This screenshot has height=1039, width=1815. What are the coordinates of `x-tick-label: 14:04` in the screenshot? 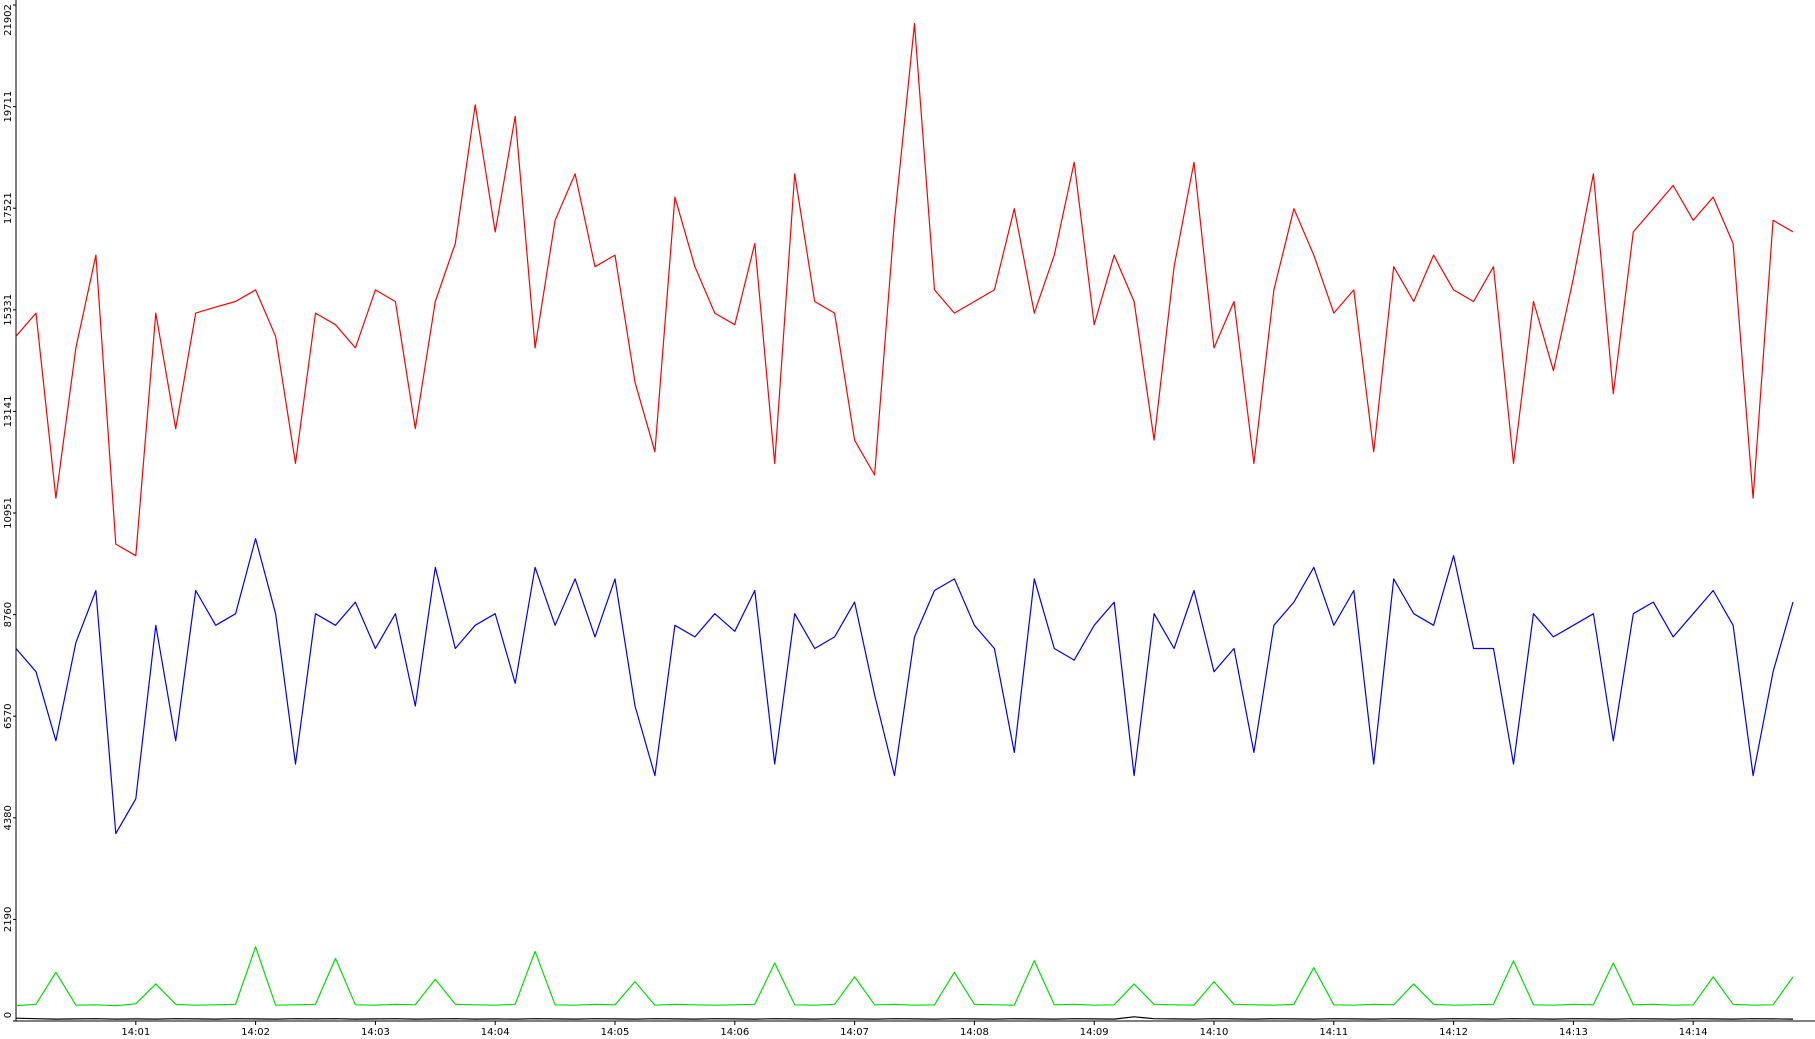 It's located at (495, 1032).